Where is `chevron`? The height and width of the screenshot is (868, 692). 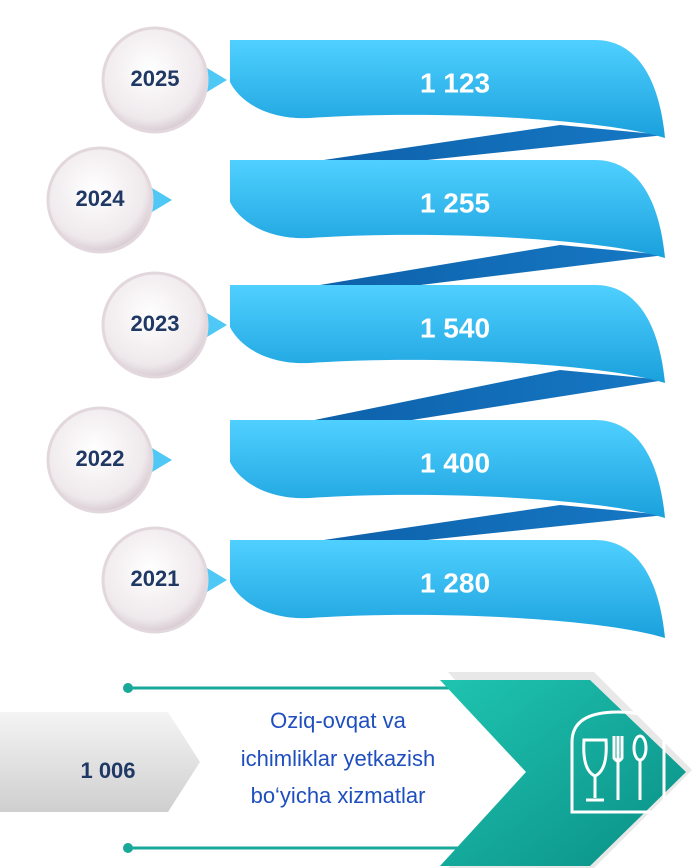
chevron is located at coordinates (563, 773).